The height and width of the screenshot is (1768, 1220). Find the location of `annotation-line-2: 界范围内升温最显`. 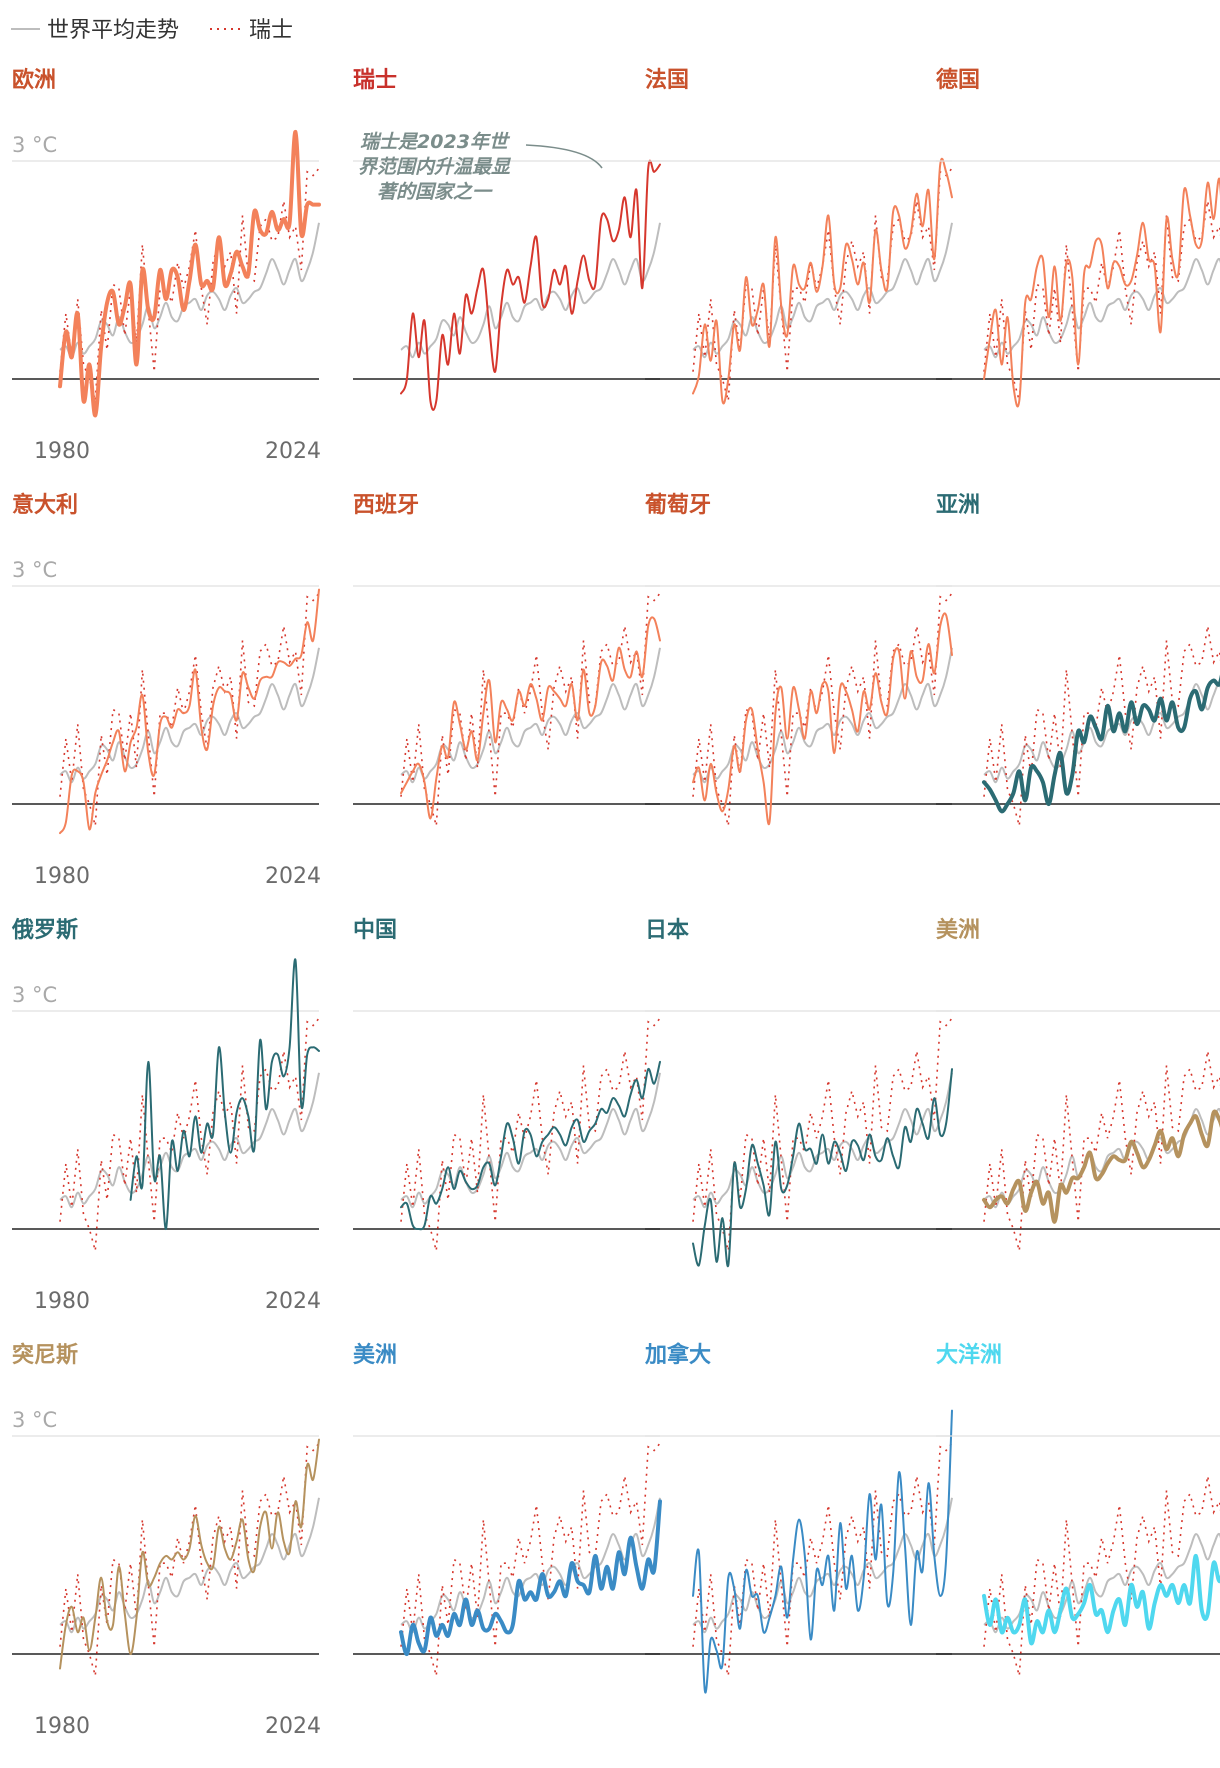

annotation-line-2: 界范围内升温最显 is located at coordinates (435, 167).